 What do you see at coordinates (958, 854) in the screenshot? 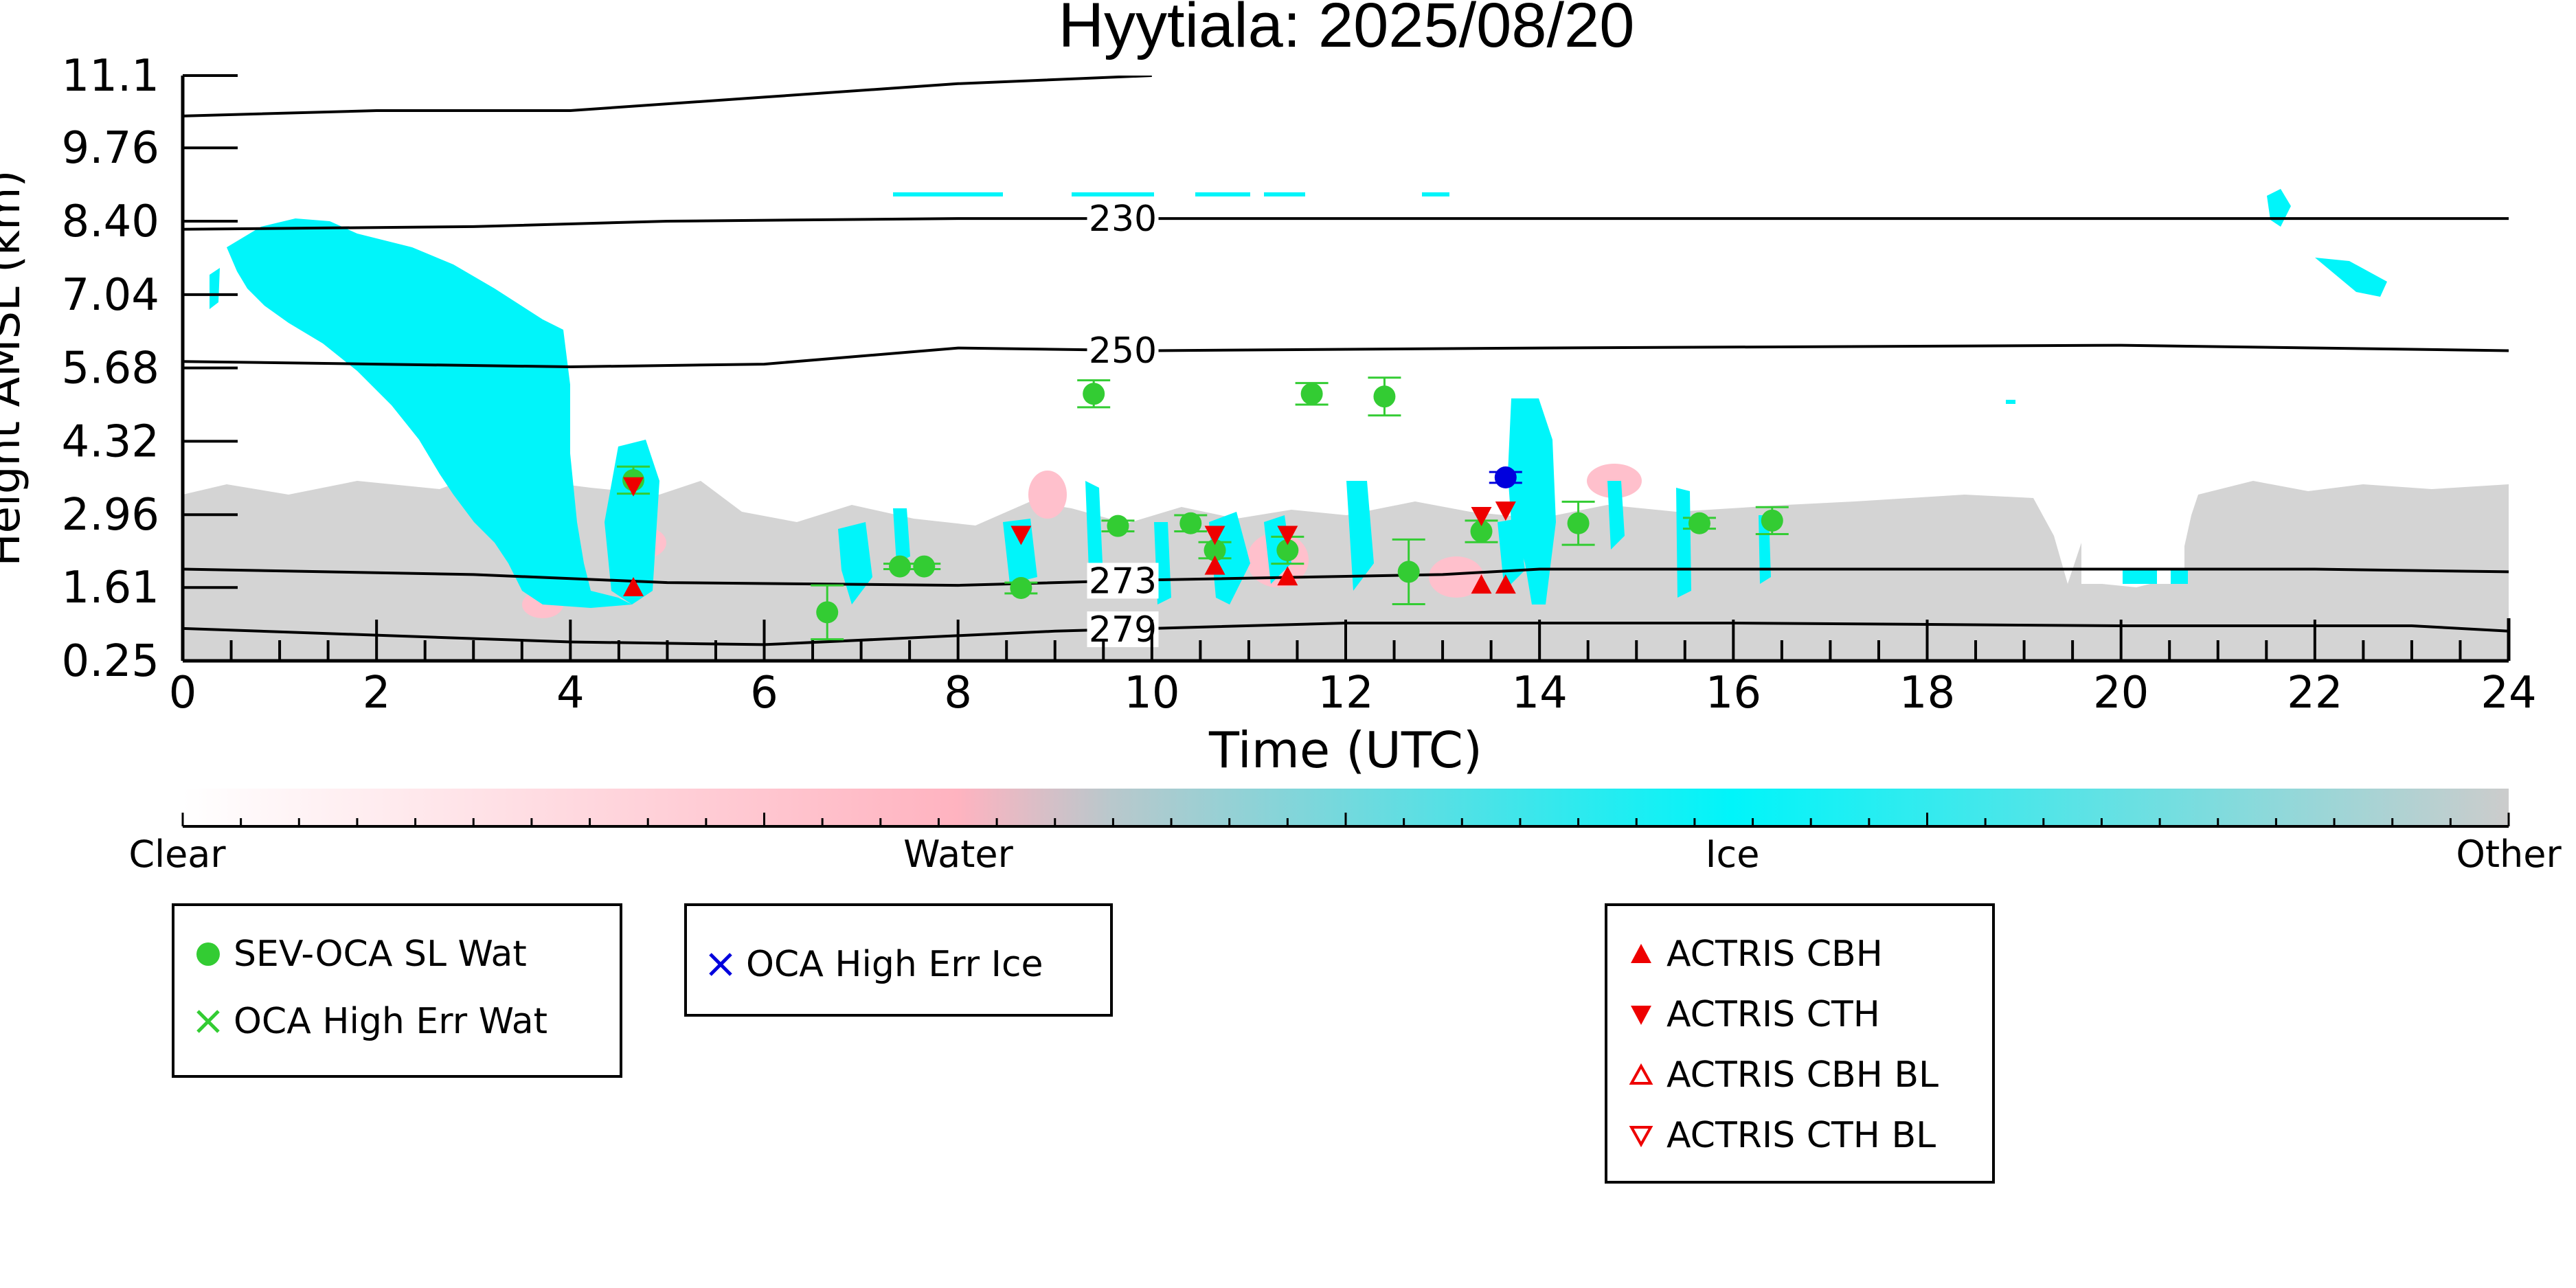
I see `colorbar-label-water: Water` at bounding box center [958, 854].